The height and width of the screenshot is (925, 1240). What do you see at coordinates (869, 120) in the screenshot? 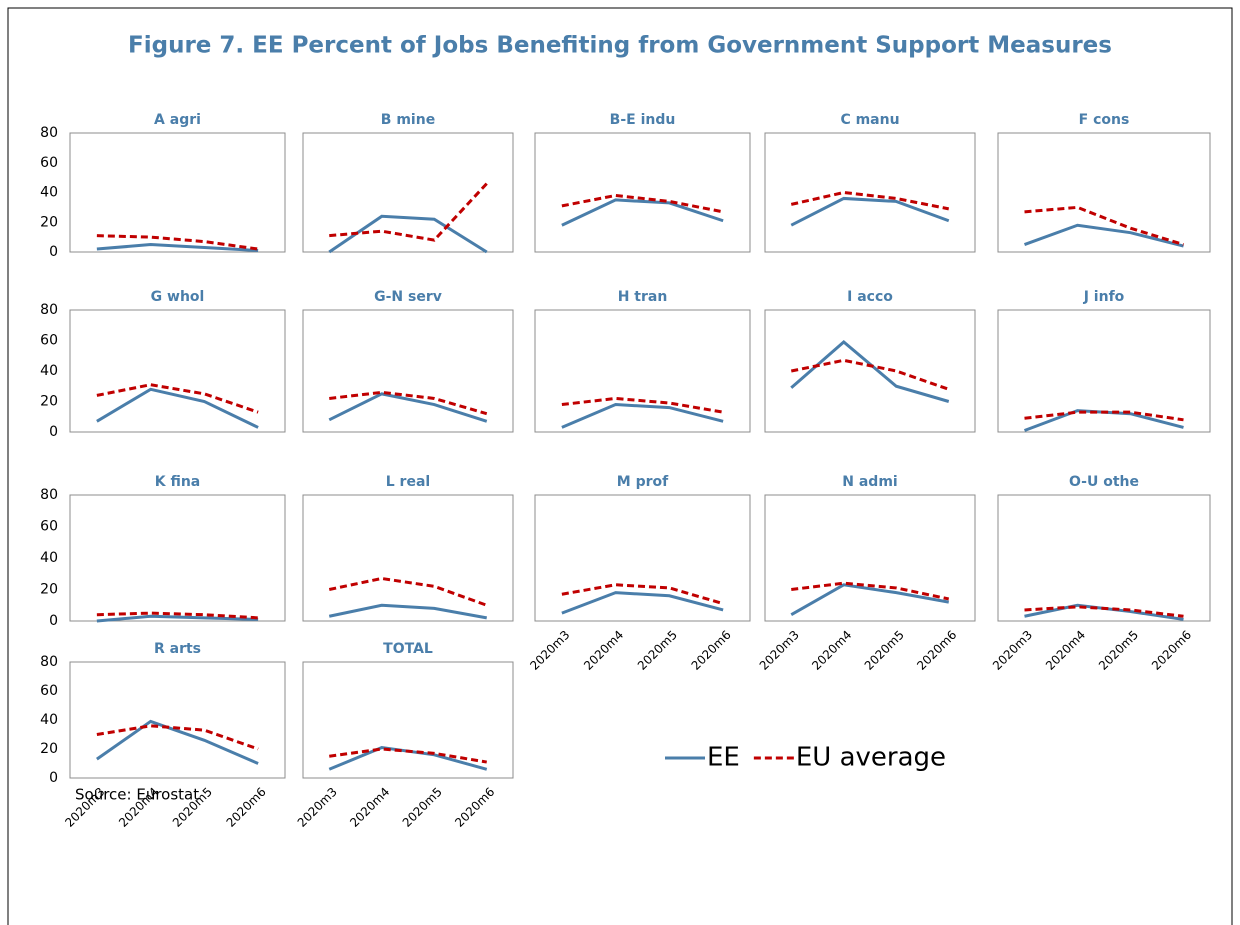
I see `panel-title: C manu` at bounding box center [869, 120].